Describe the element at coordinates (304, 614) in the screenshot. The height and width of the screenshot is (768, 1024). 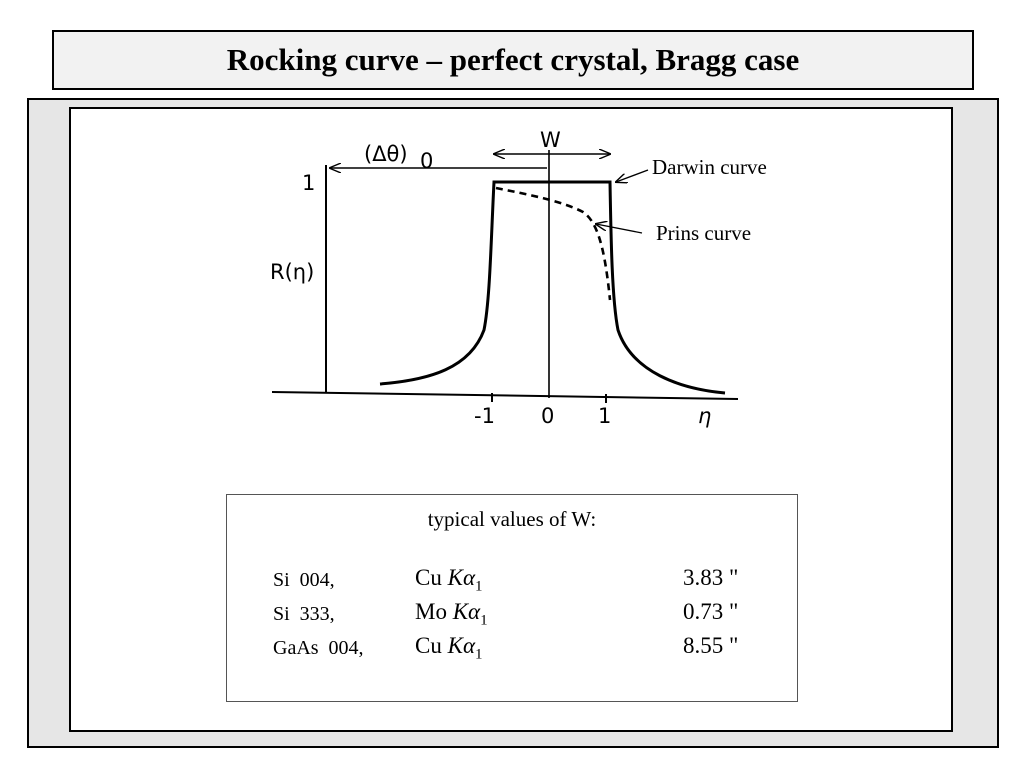
I see `row-sample: Si 333,` at that location.